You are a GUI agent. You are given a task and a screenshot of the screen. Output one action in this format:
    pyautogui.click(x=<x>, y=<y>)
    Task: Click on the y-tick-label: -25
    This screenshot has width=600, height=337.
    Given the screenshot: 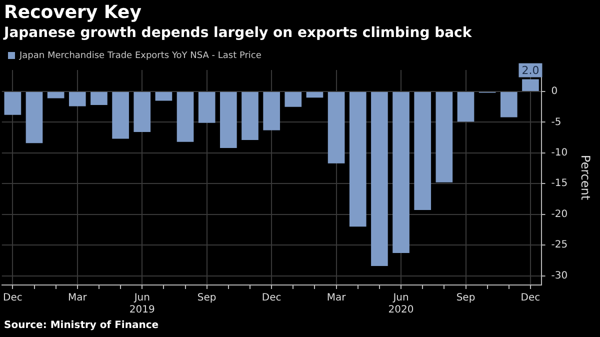 What is the action you would take?
    pyautogui.click(x=559, y=245)
    